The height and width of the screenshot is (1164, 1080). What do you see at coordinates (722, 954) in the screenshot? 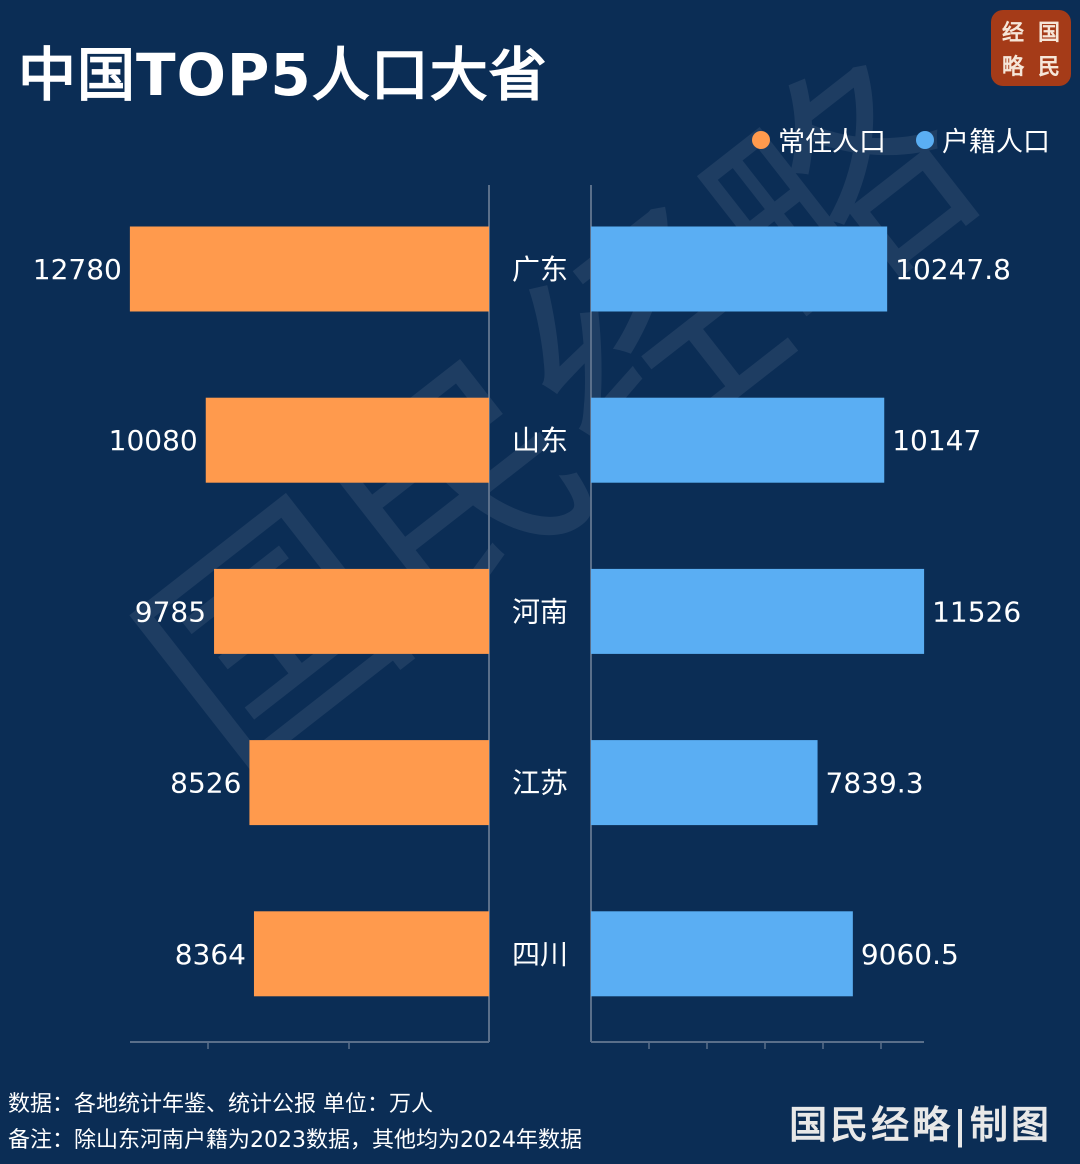
I see `bar-registered-四川` at bounding box center [722, 954].